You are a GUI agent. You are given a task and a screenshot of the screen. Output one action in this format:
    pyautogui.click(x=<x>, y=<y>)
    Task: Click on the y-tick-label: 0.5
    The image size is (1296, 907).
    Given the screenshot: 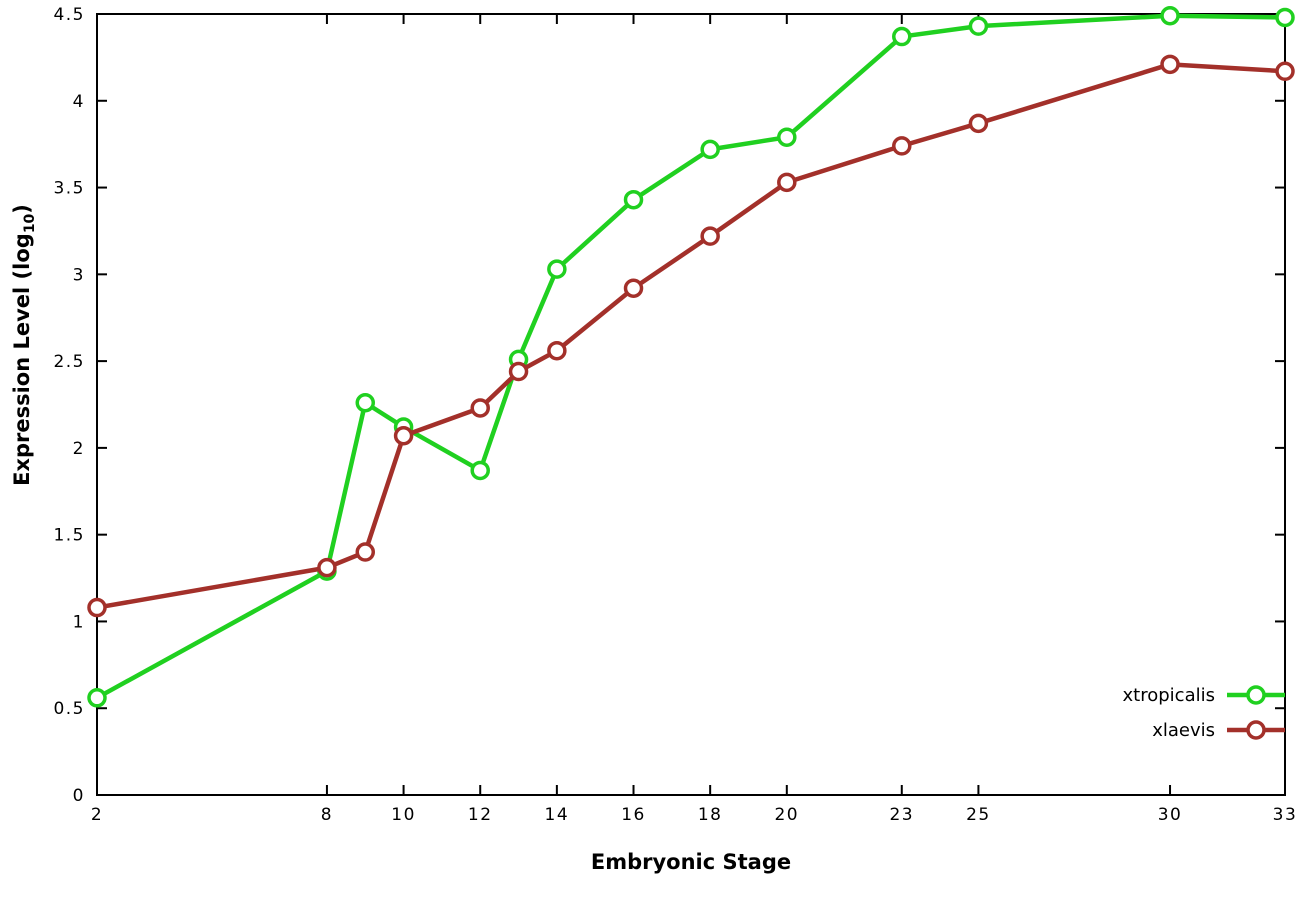 What is the action you would take?
    pyautogui.click(x=69, y=709)
    